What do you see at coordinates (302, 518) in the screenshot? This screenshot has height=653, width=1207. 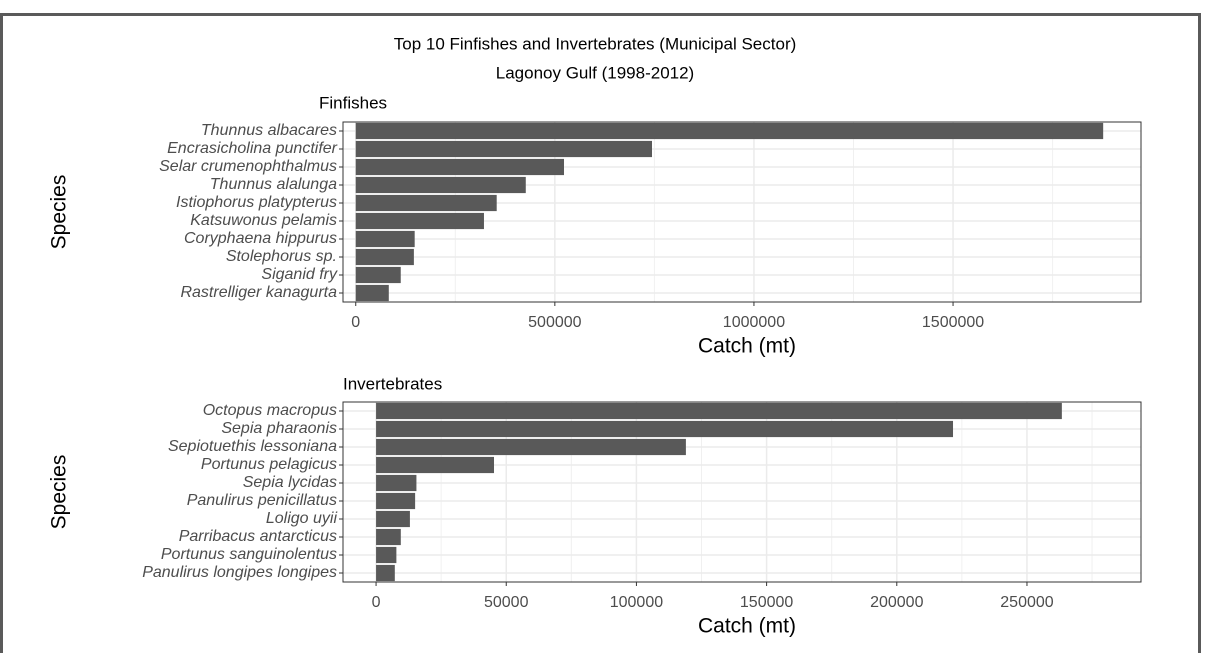 I see `y-tick-label: Loligo uyii` at bounding box center [302, 518].